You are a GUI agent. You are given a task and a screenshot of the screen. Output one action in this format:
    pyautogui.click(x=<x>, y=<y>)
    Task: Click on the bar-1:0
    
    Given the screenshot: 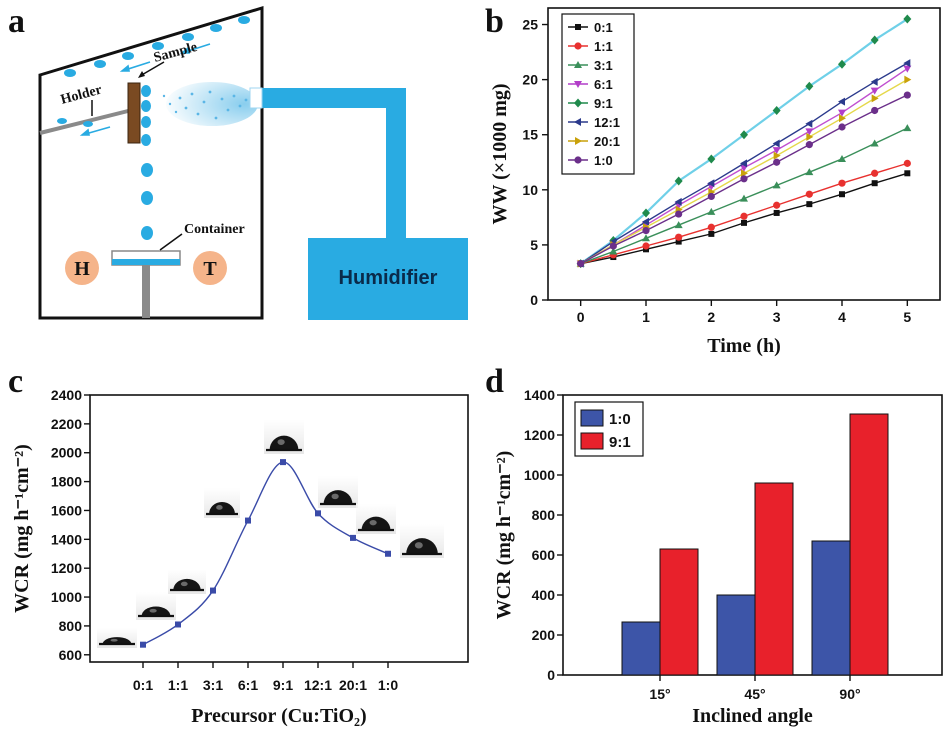 What is the action you would take?
    pyautogui.click(x=736, y=635)
    